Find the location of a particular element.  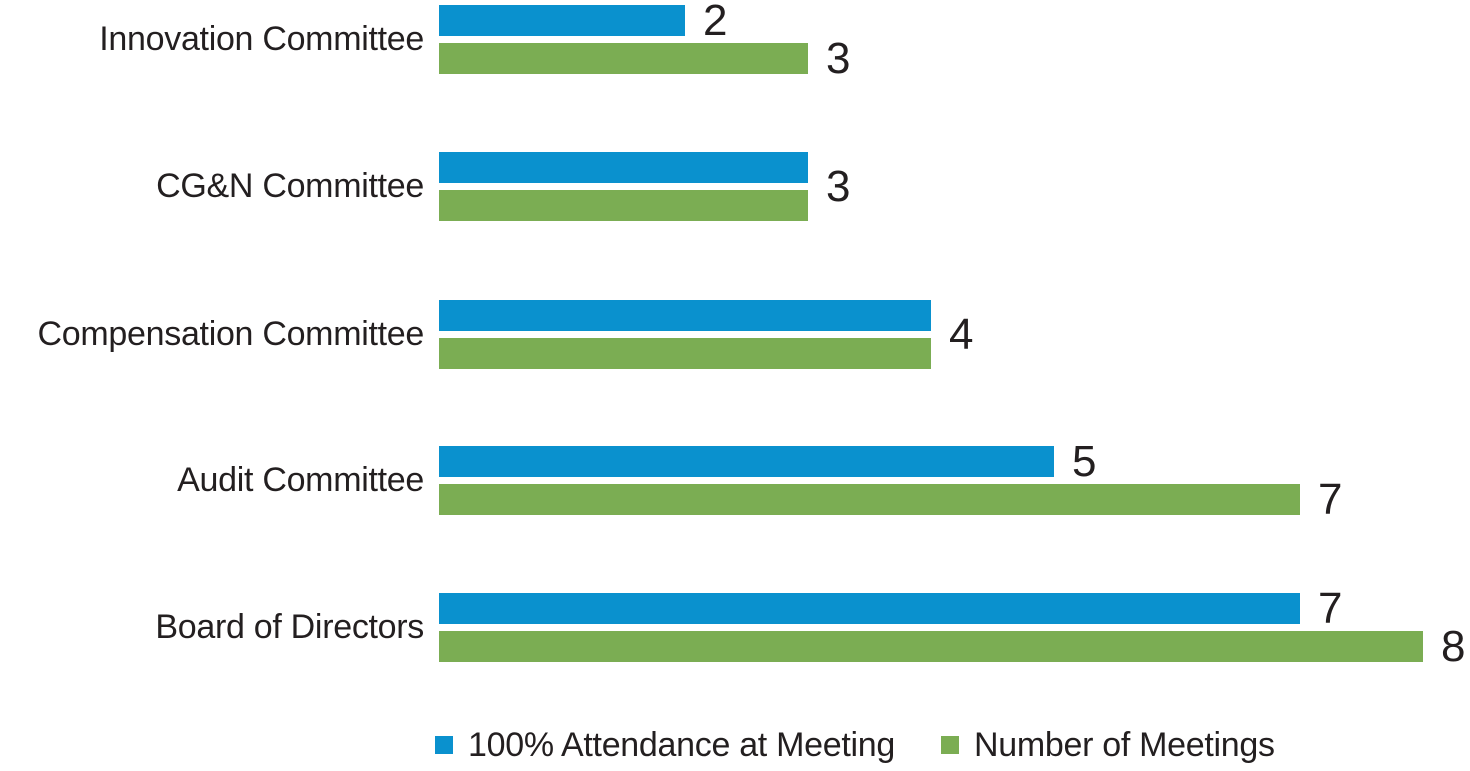

legend-item-meetings: Number of Meetings is located at coordinates (1107, 745).